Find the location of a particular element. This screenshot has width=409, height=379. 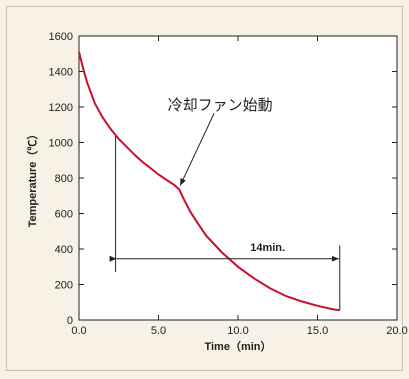

y-tick-label: 1000 is located at coordinates (61, 144).